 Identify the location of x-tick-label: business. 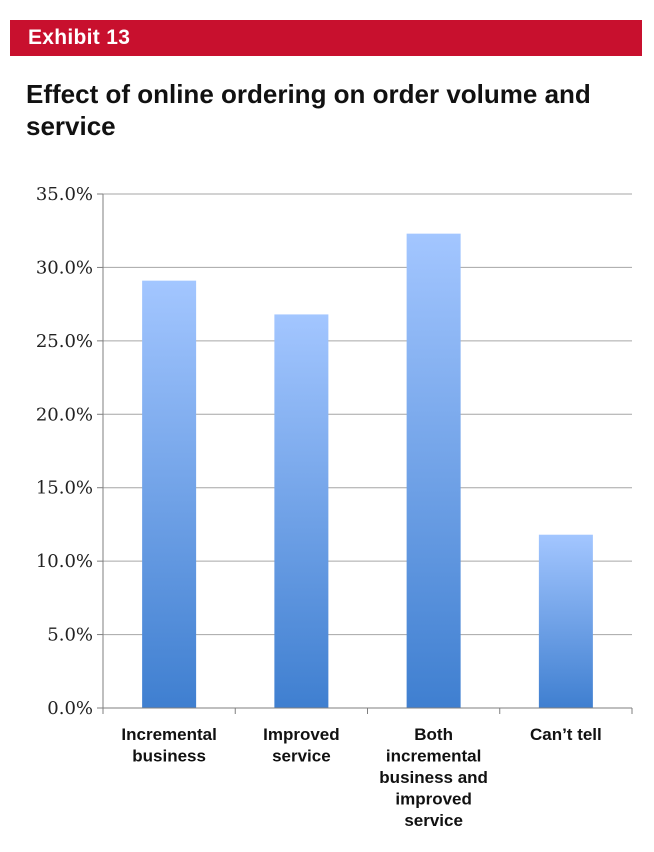
(169, 756).